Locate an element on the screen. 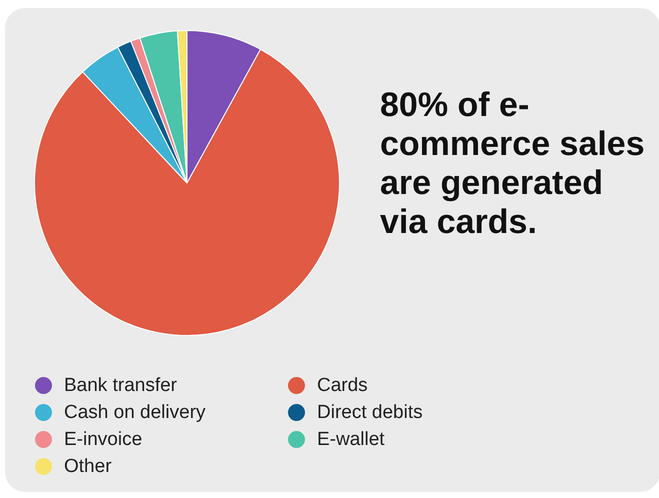  legend-label: Cash on delivery is located at coordinates (135, 413).